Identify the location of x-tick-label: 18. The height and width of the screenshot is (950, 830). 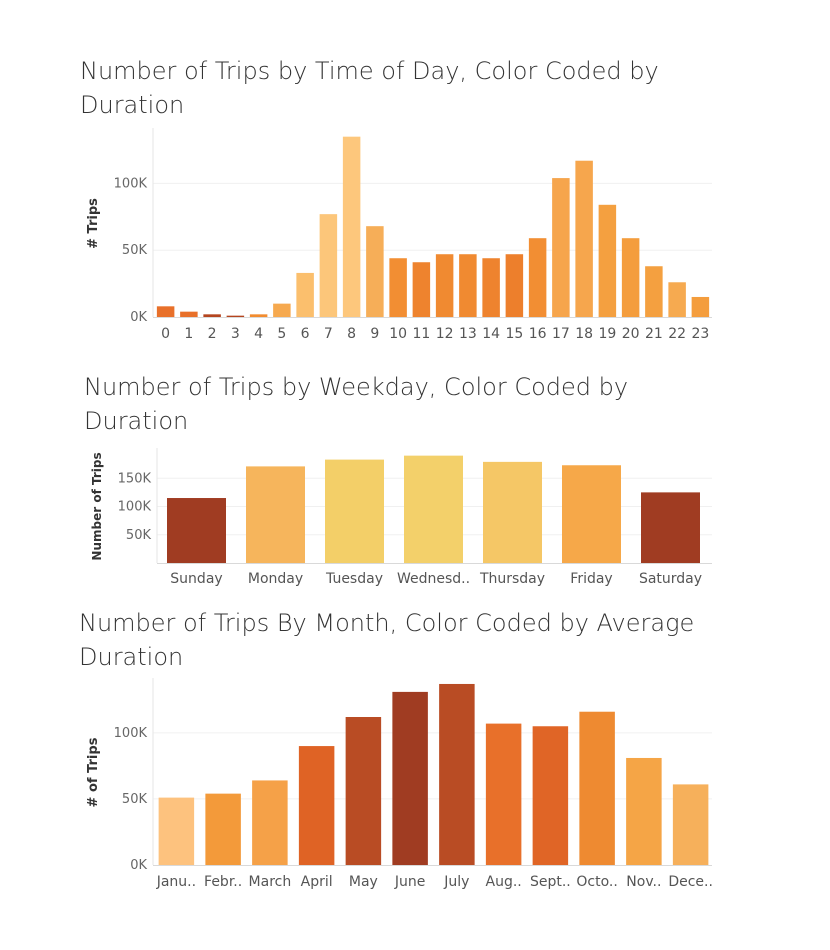
(584, 334).